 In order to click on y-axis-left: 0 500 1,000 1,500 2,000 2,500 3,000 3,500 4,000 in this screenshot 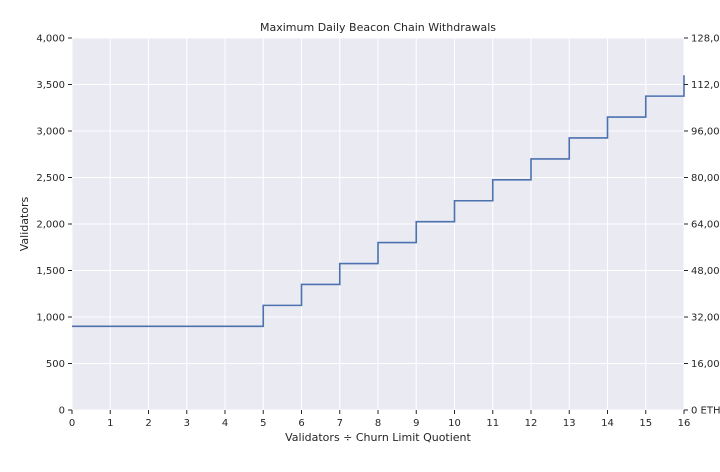, I will do `click(54, 225)`.